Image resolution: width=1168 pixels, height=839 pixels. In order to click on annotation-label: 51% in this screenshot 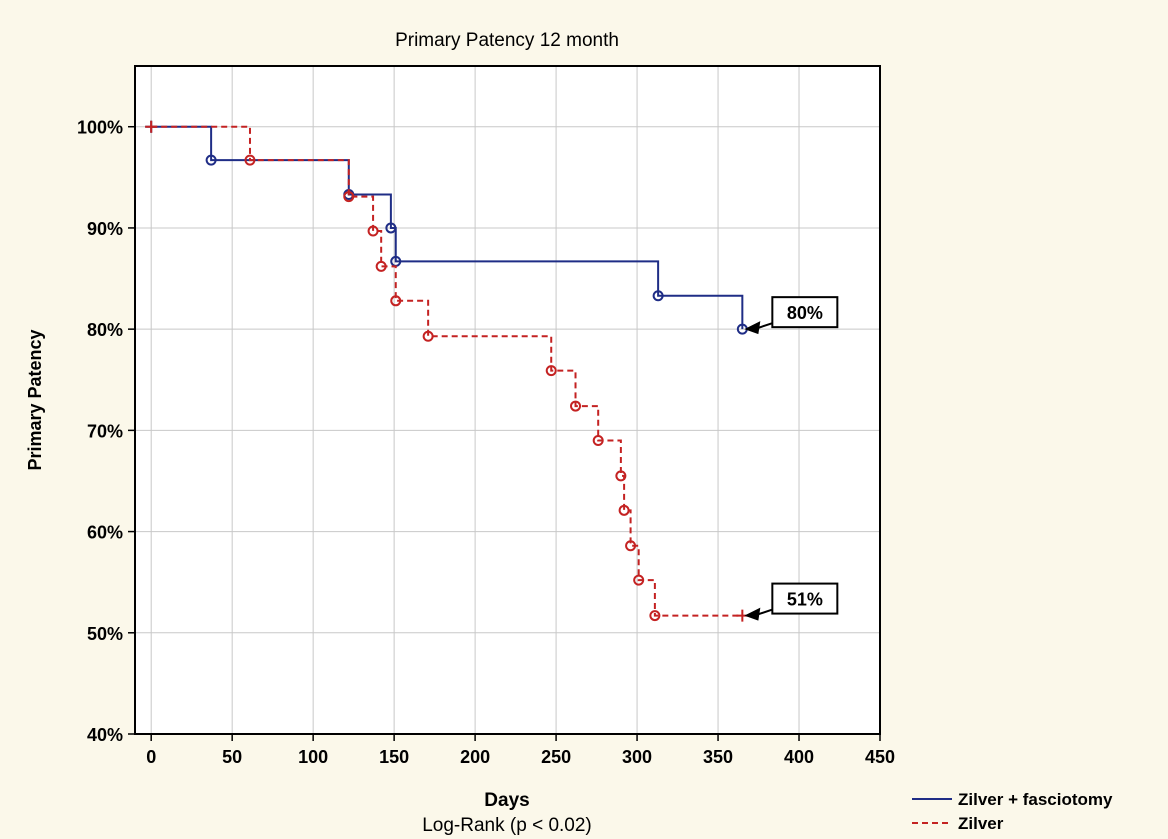, I will do `click(805, 600)`.